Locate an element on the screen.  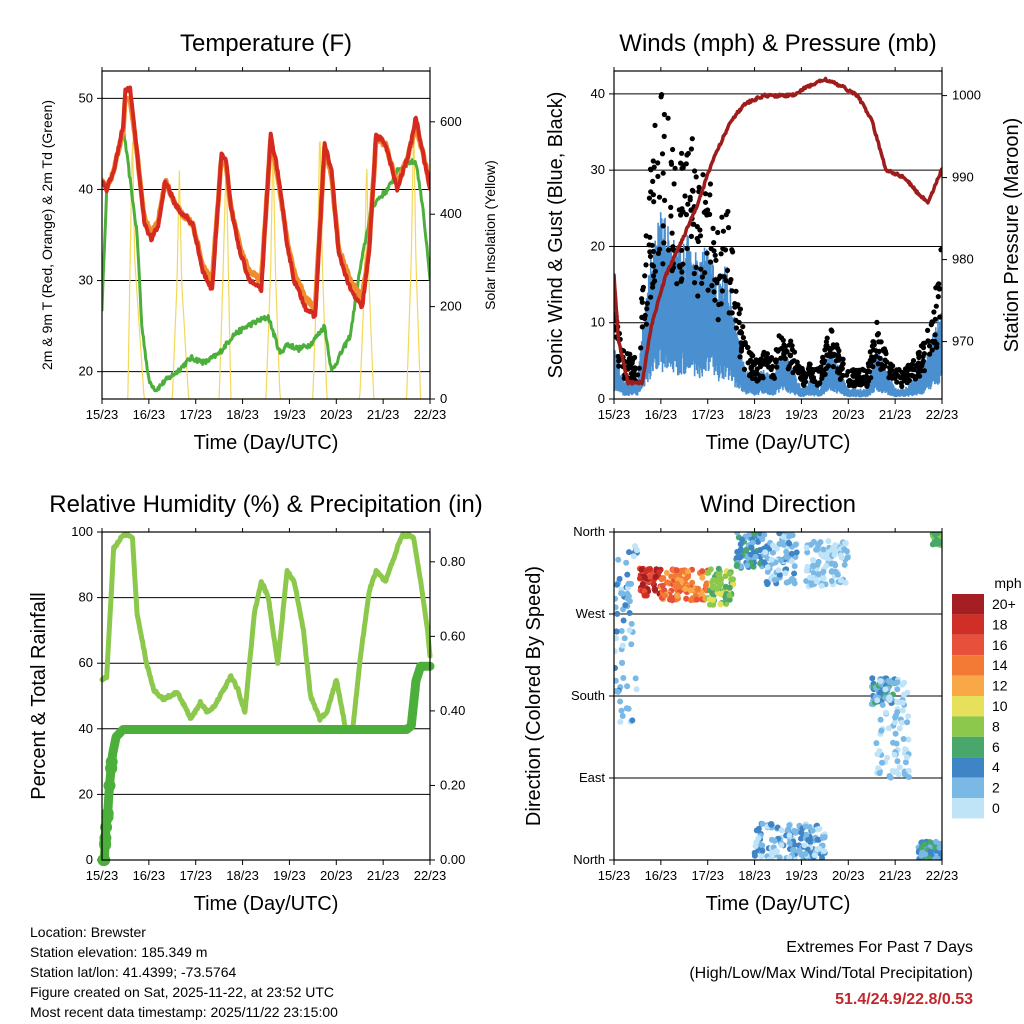
extremes-title: Extremes For Past 7 Days is located at coordinates (879, 947).